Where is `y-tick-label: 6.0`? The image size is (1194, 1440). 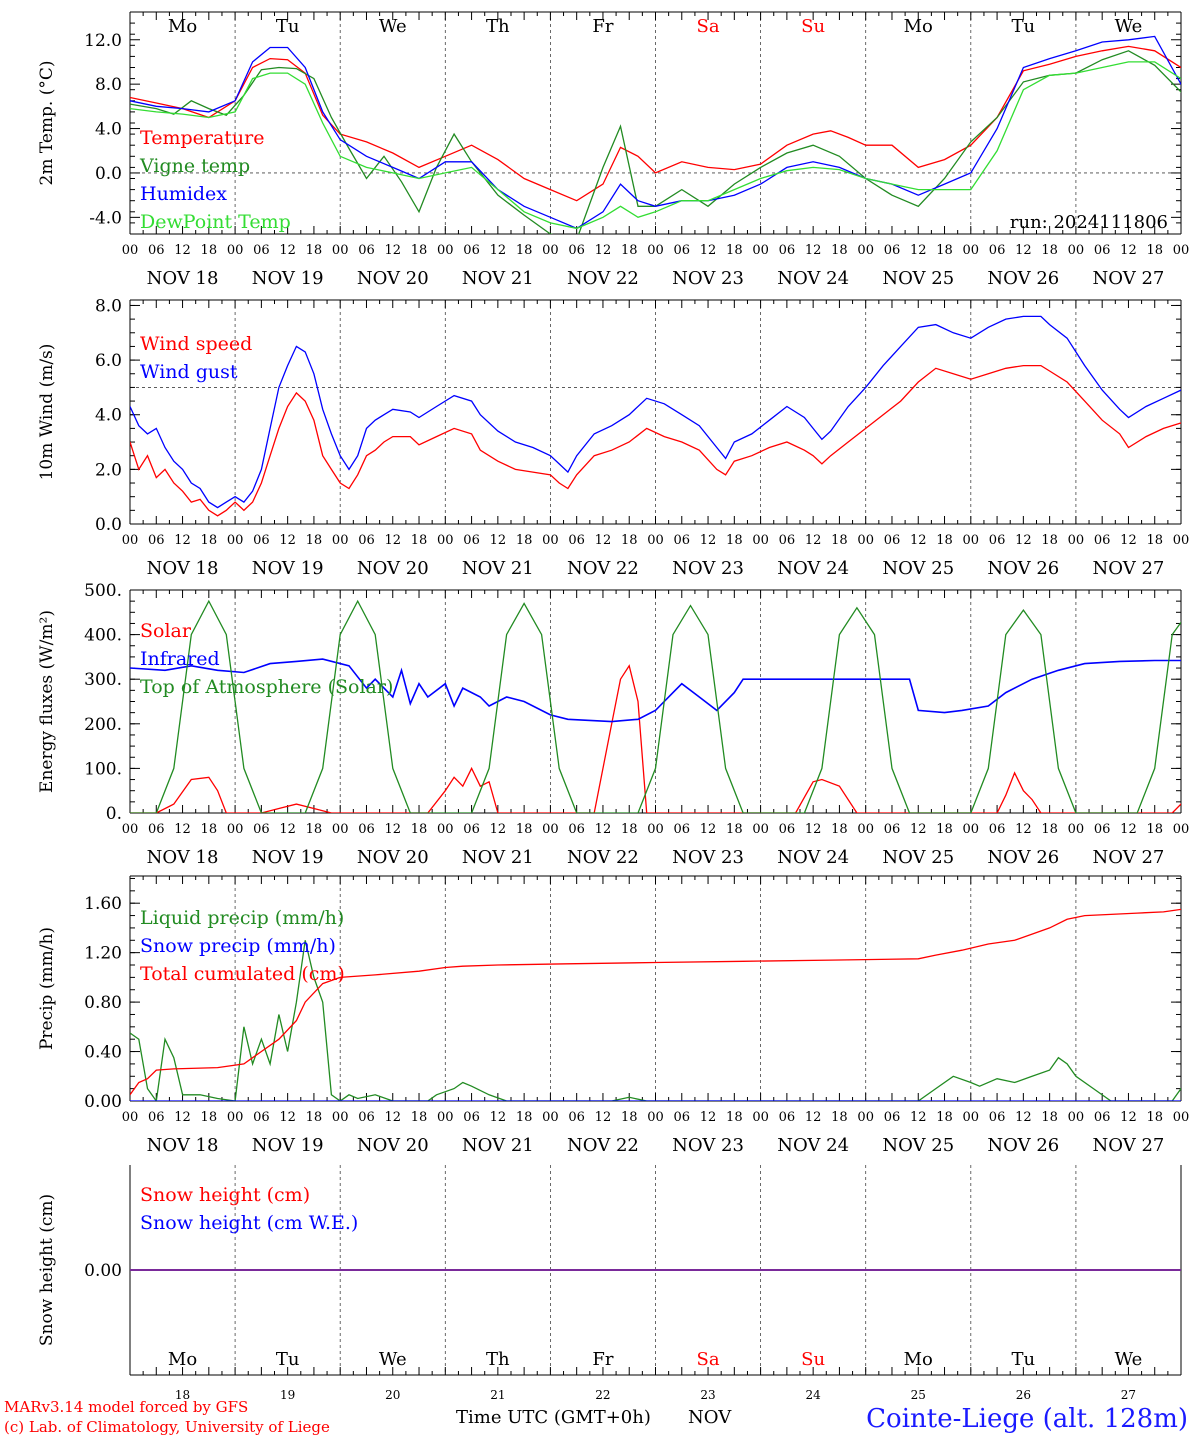 y-tick-label: 6.0 is located at coordinates (108, 361).